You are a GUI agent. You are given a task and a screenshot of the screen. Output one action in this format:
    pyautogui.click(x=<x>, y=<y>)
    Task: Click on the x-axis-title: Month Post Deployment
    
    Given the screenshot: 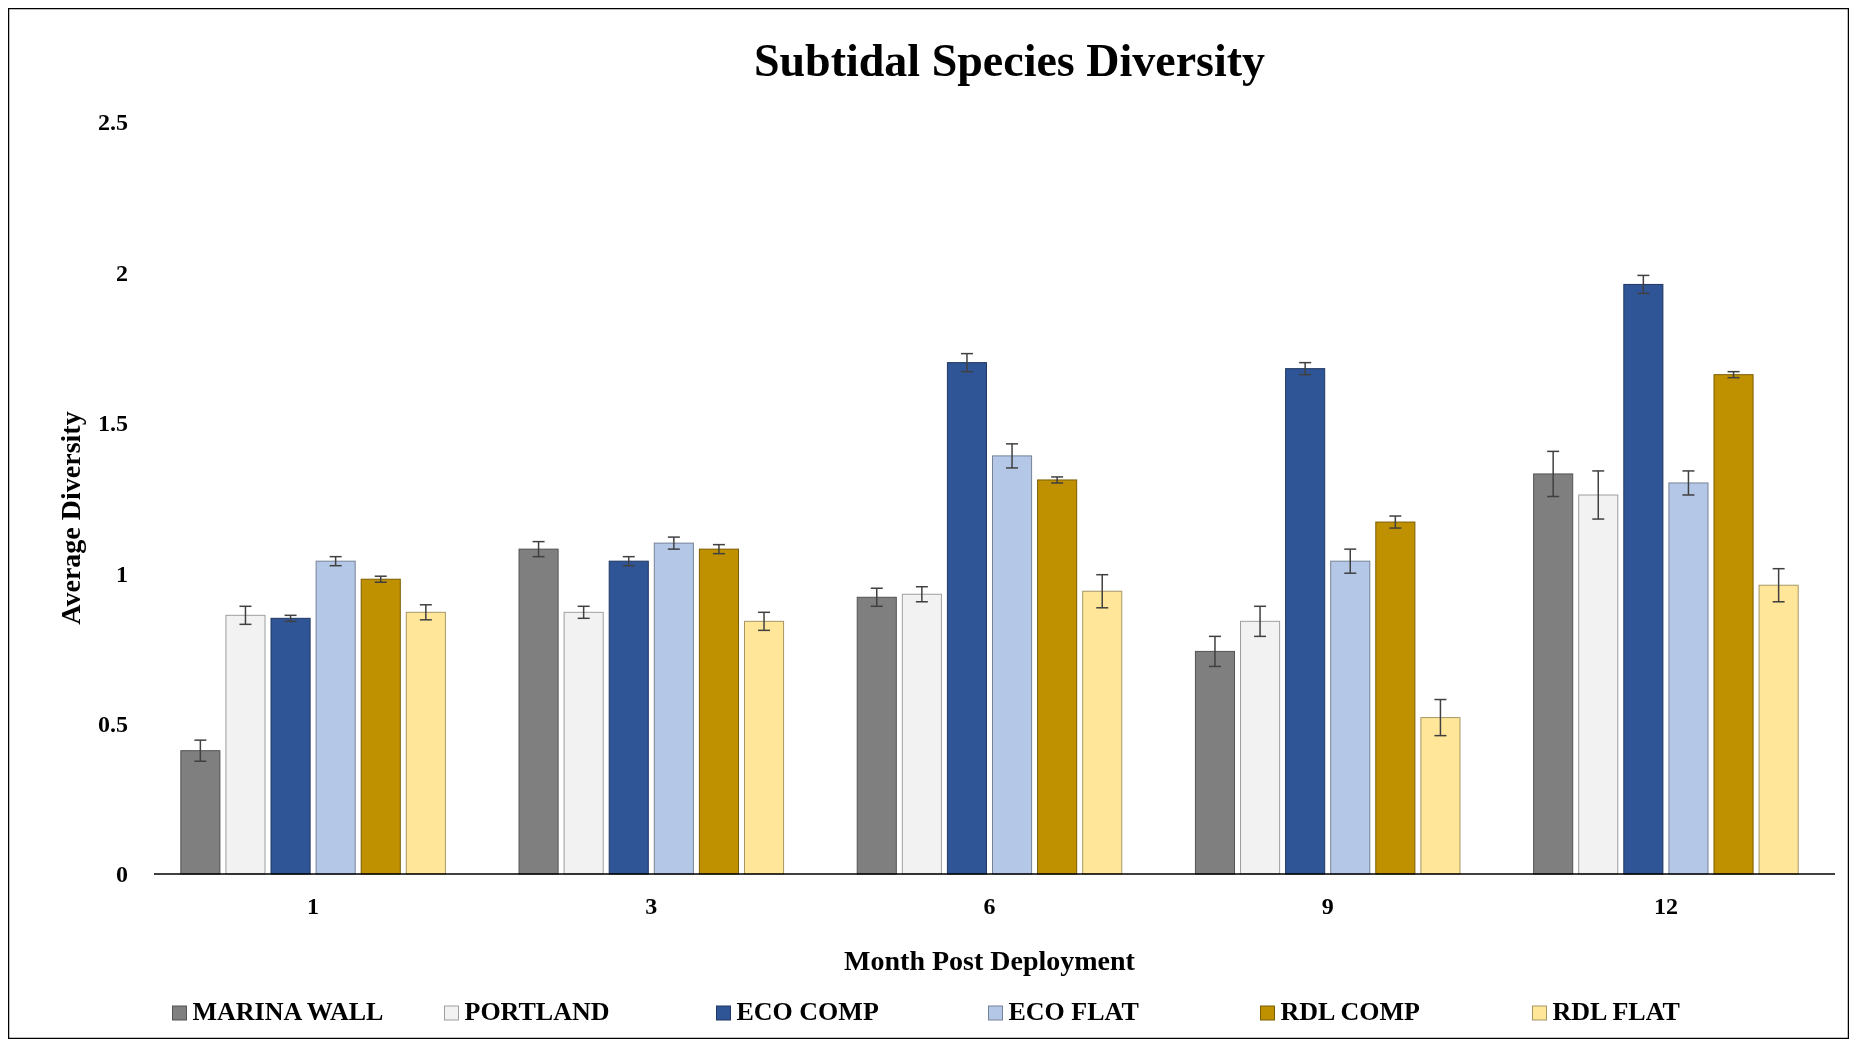 What is the action you would take?
    pyautogui.click(x=990, y=960)
    